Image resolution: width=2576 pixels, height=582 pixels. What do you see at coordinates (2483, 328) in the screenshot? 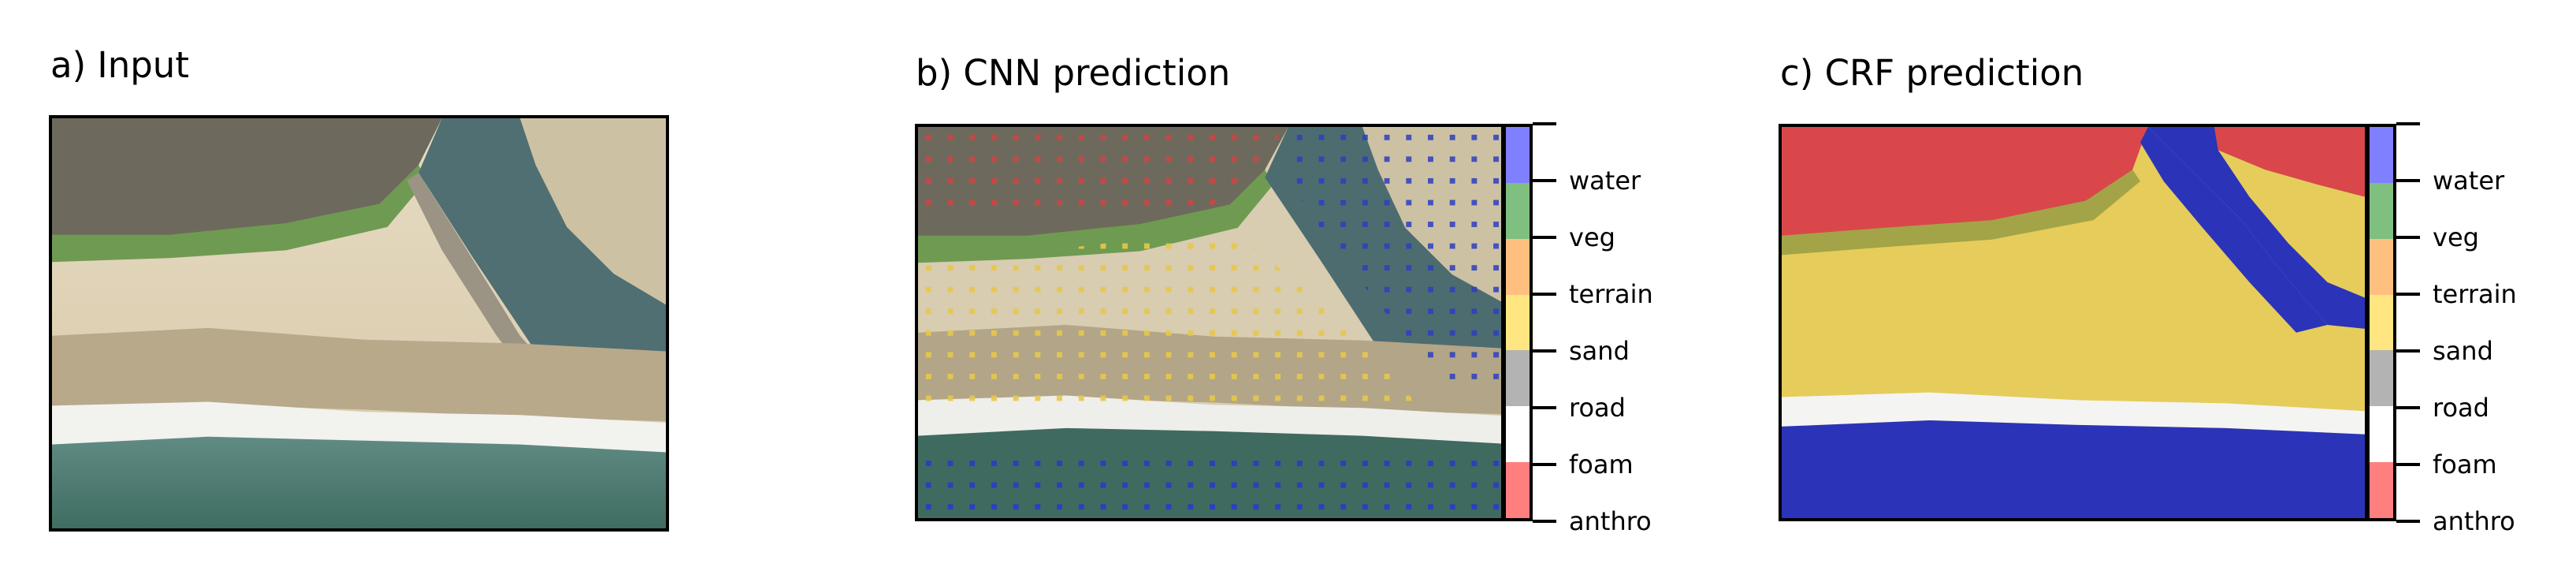
I see `crf-colorbar-ticks: water veg terrain sand road foam anthro` at bounding box center [2483, 328].